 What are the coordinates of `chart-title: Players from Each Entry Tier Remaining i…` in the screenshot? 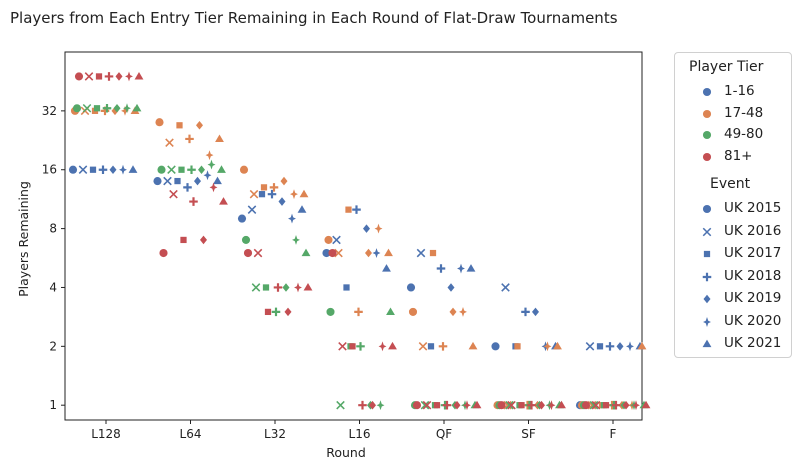 It's located at (314, 18).